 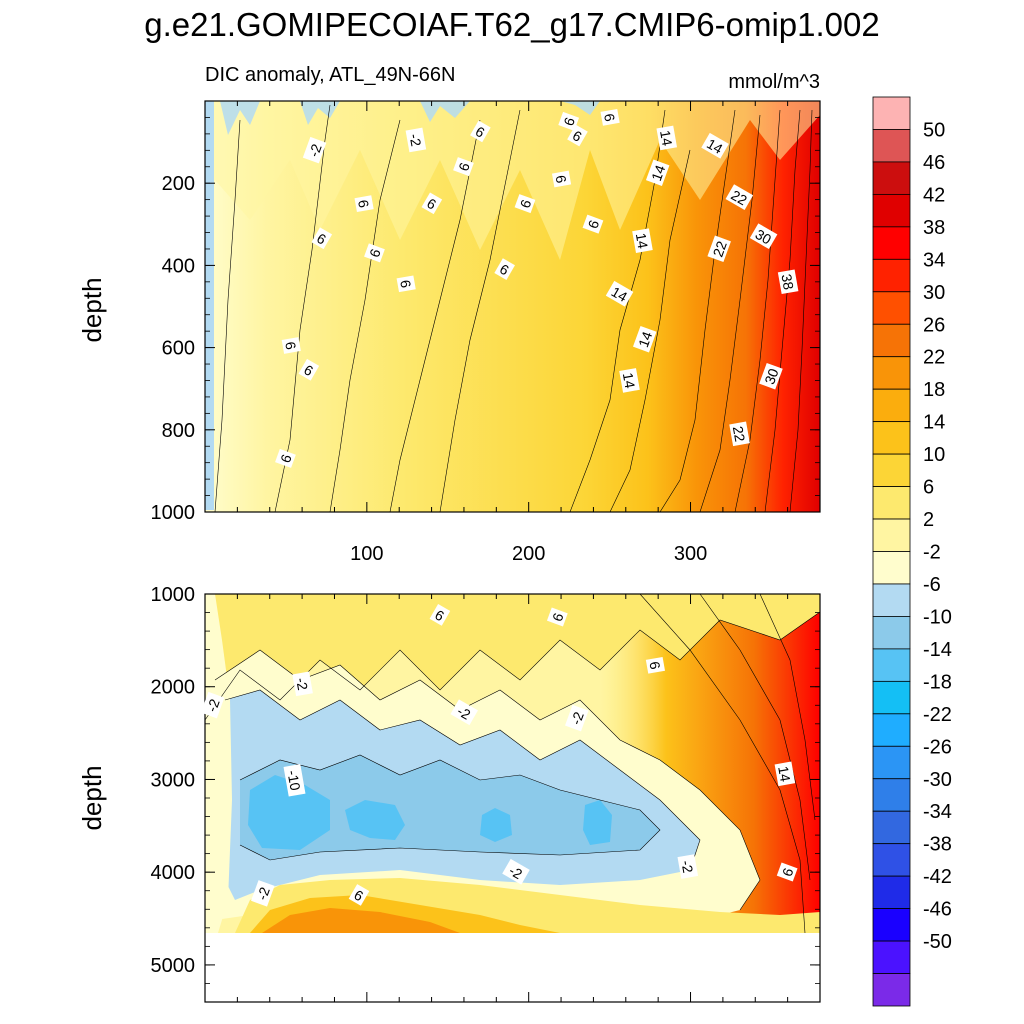 I want to click on colorbar-label: 46, so click(x=934, y=163).